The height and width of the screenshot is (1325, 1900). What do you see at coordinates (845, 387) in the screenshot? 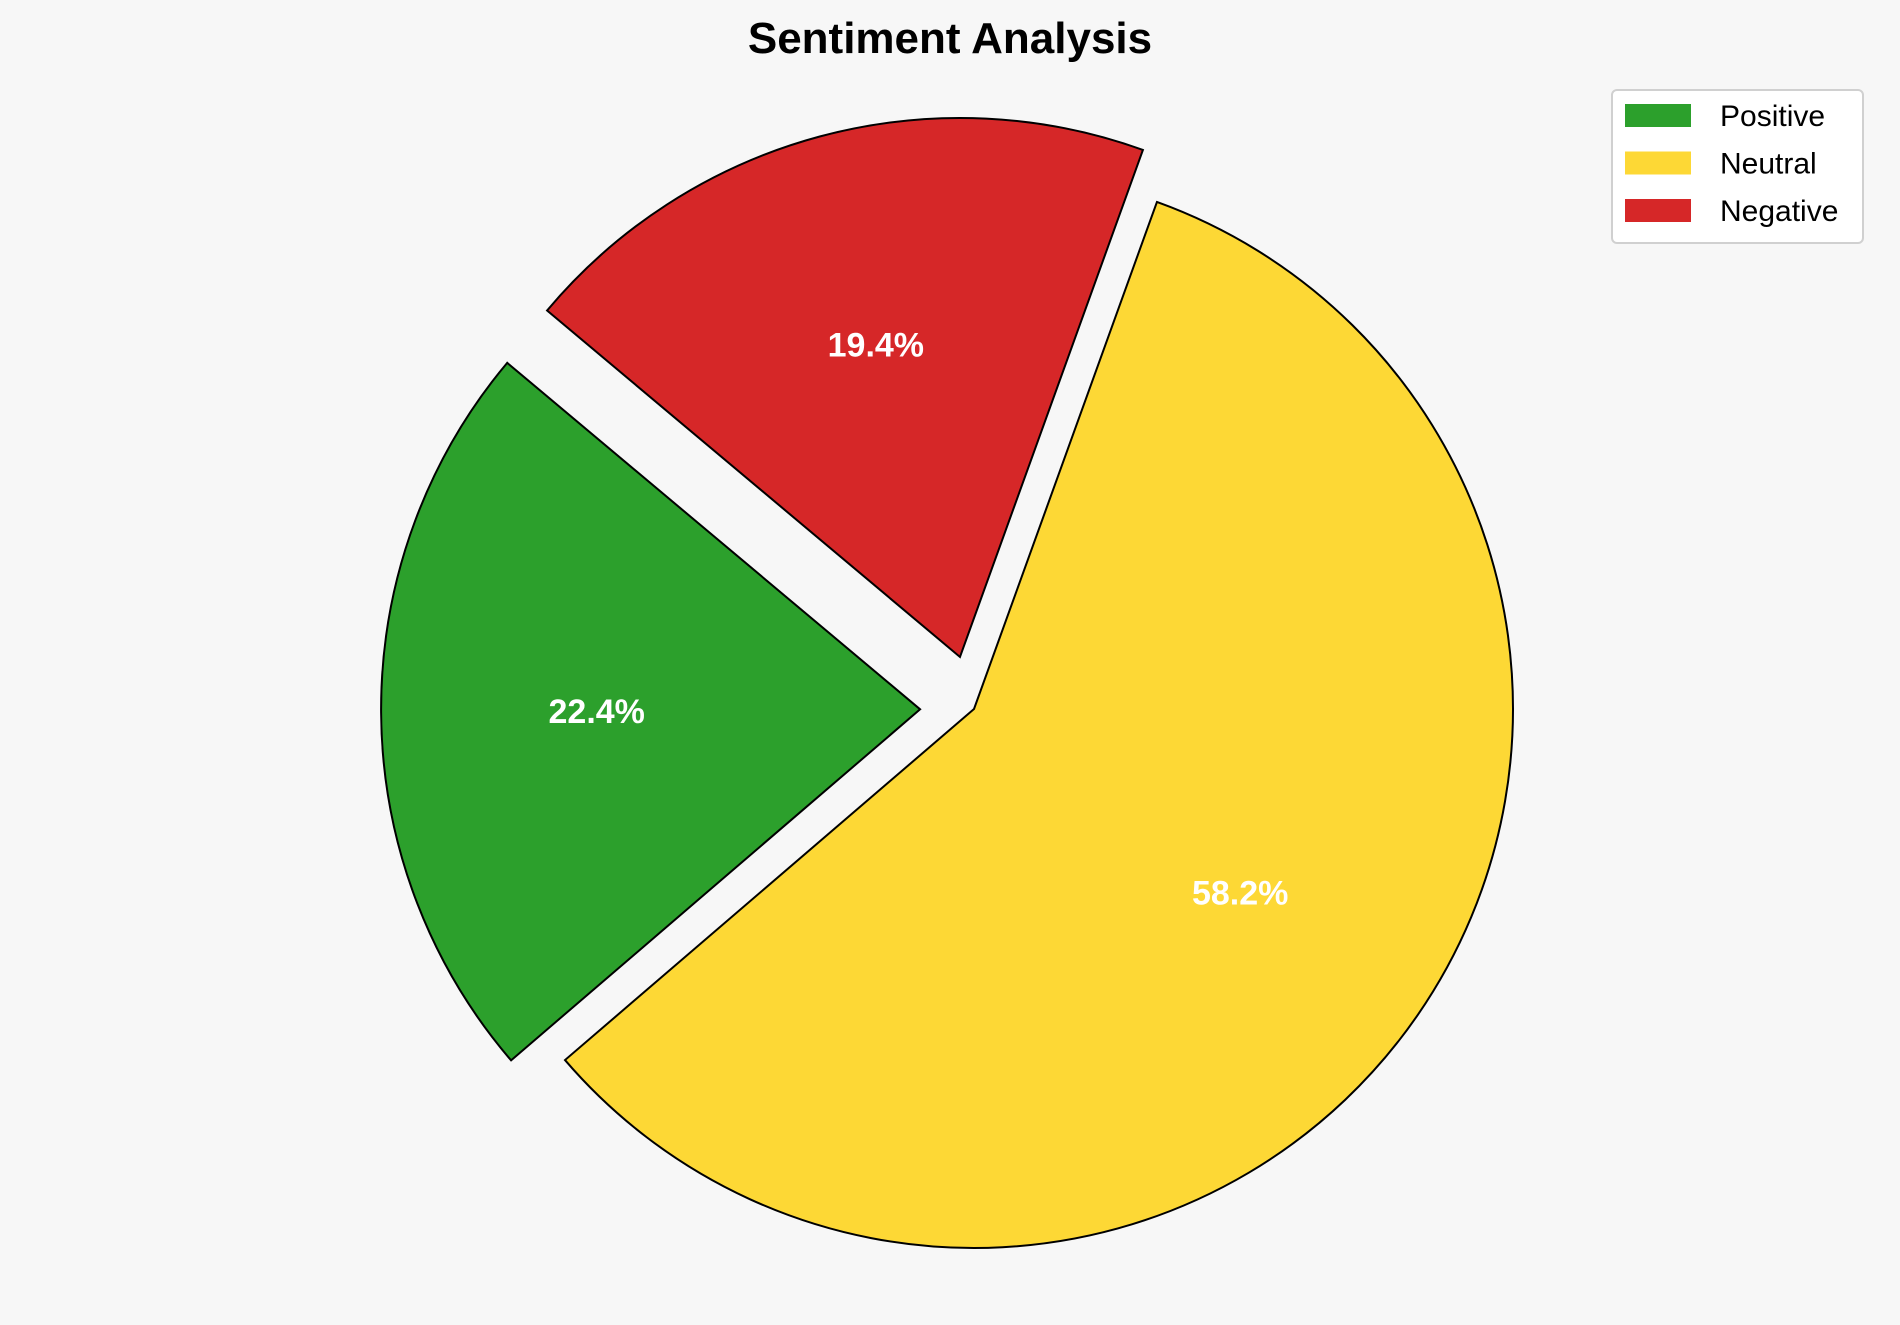
I see `pie-slice-negative` at bounding box center [845, 387].